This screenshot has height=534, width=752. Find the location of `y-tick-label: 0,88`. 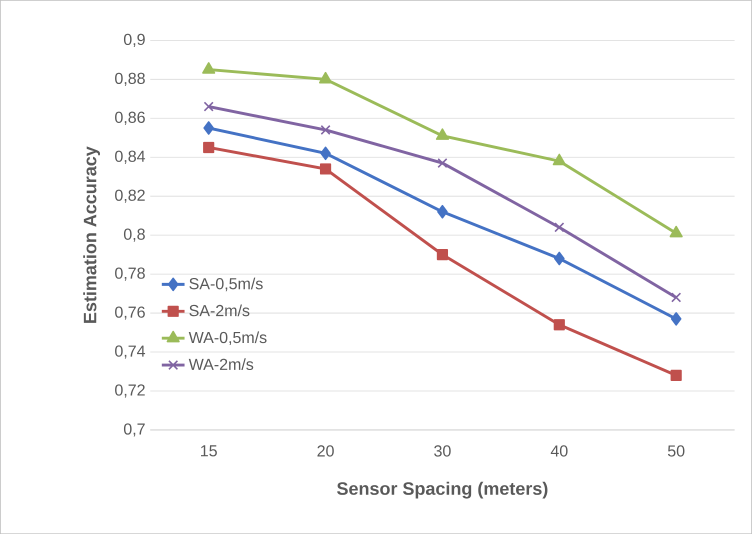

y-tick-label: 0,88 is located at coordinates (130, 79).